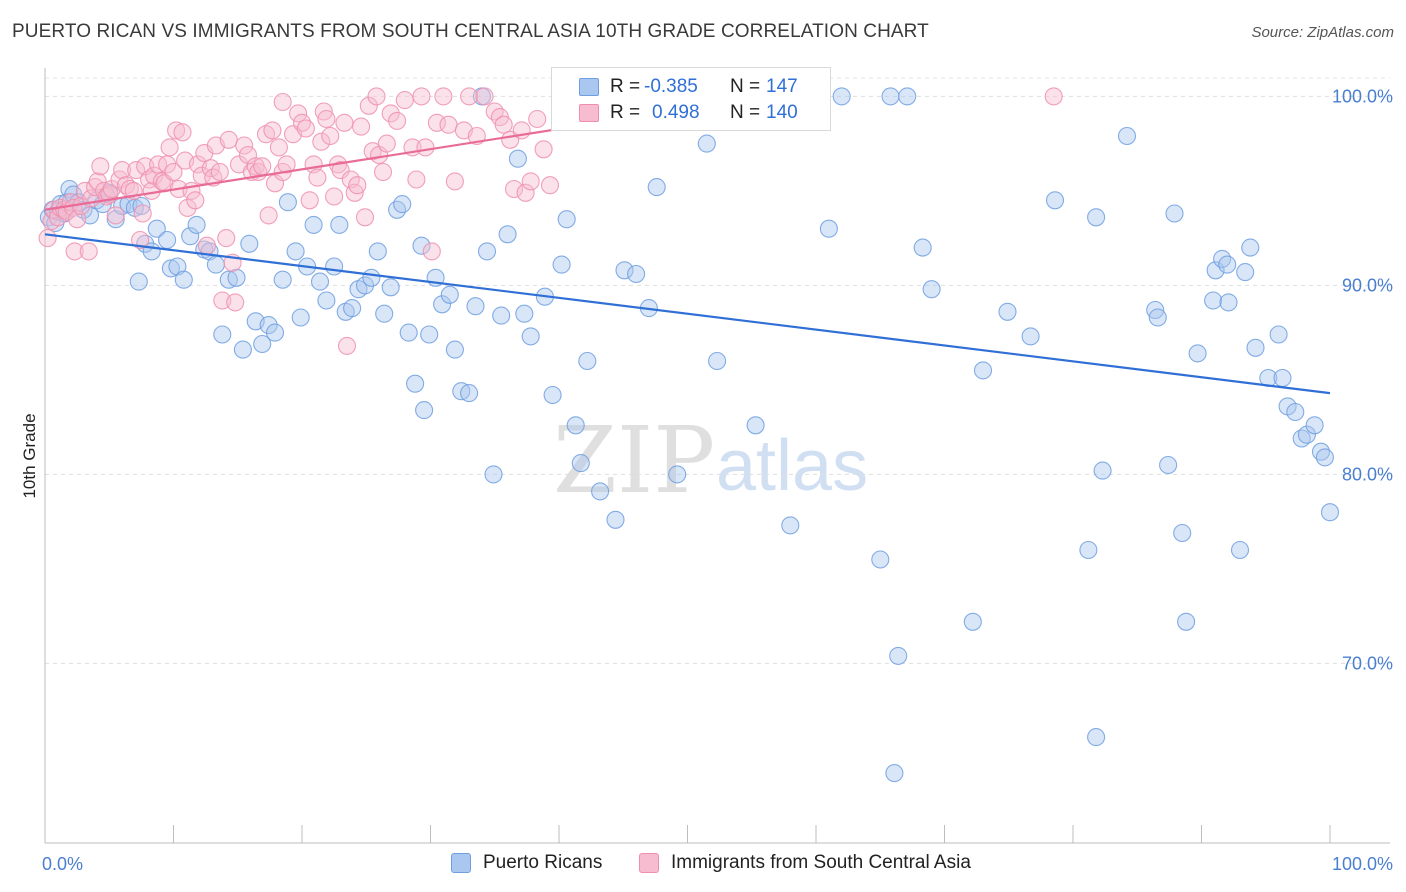  What do you see at coordinates (676, 112) in the screenshot?
I see `legend-r-value: 0.498` at bounding box center [676, 112].